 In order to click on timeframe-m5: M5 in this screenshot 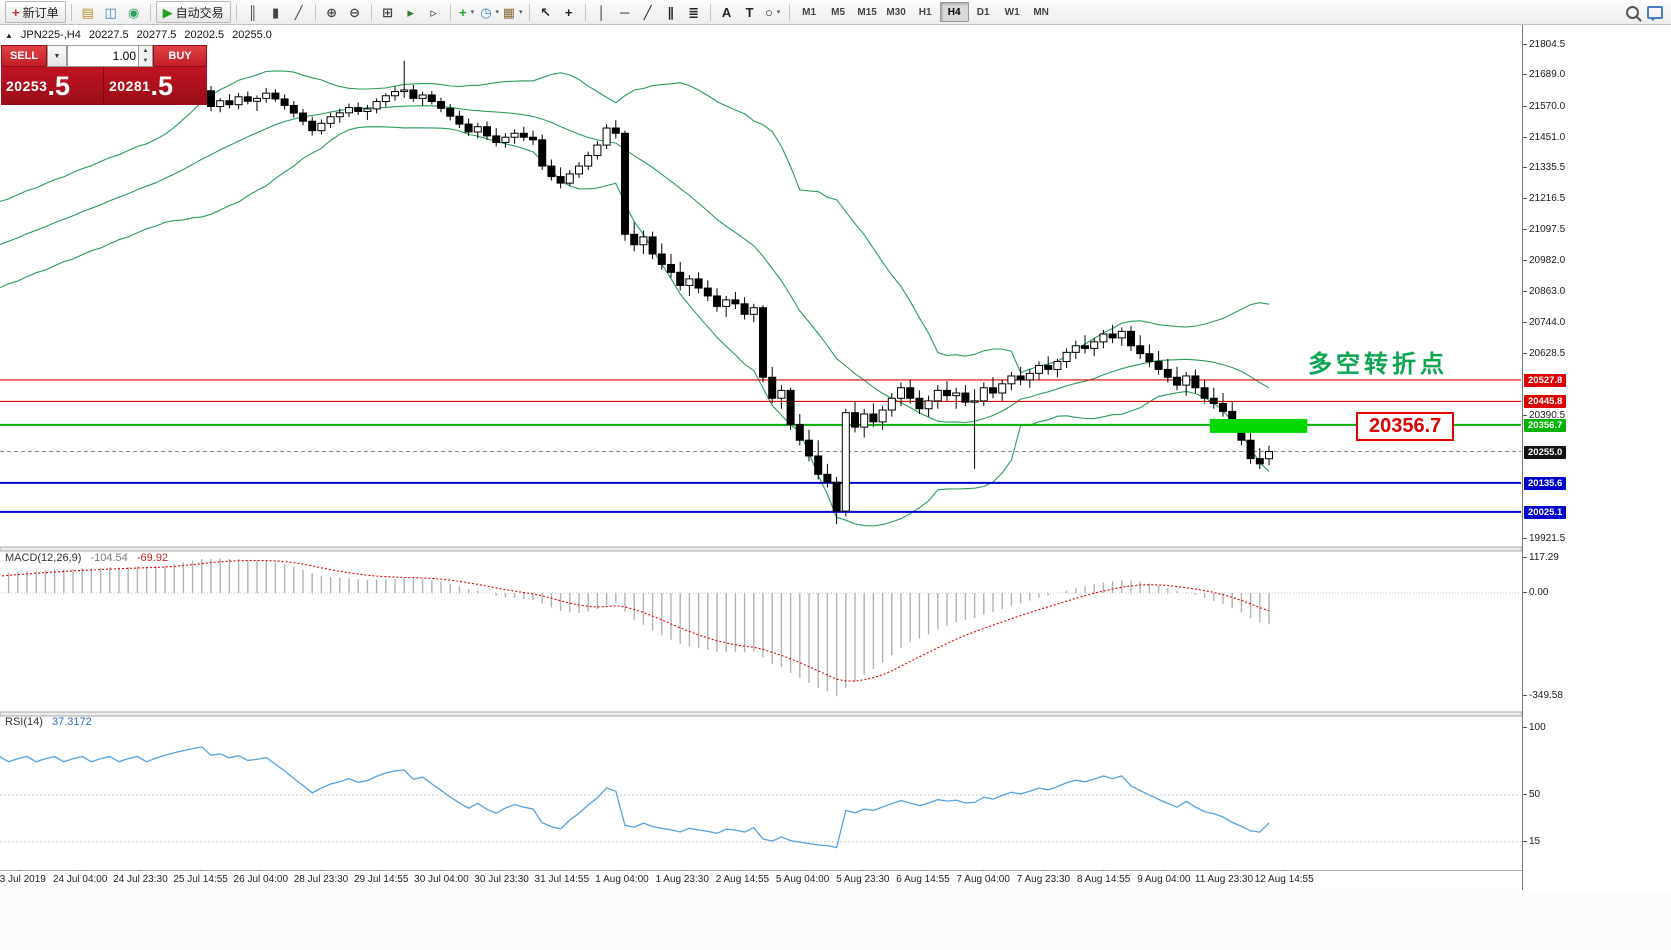, I will do `click(838, 12)`.